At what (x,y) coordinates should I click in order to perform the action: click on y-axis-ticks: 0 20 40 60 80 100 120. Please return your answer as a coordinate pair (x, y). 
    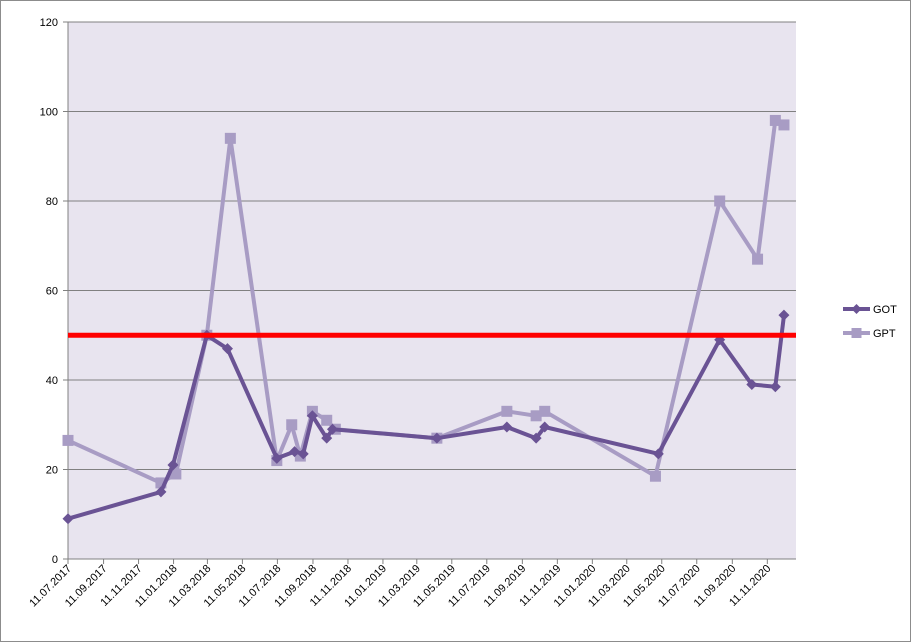
    Looking at the image, I should click on (54, 291).